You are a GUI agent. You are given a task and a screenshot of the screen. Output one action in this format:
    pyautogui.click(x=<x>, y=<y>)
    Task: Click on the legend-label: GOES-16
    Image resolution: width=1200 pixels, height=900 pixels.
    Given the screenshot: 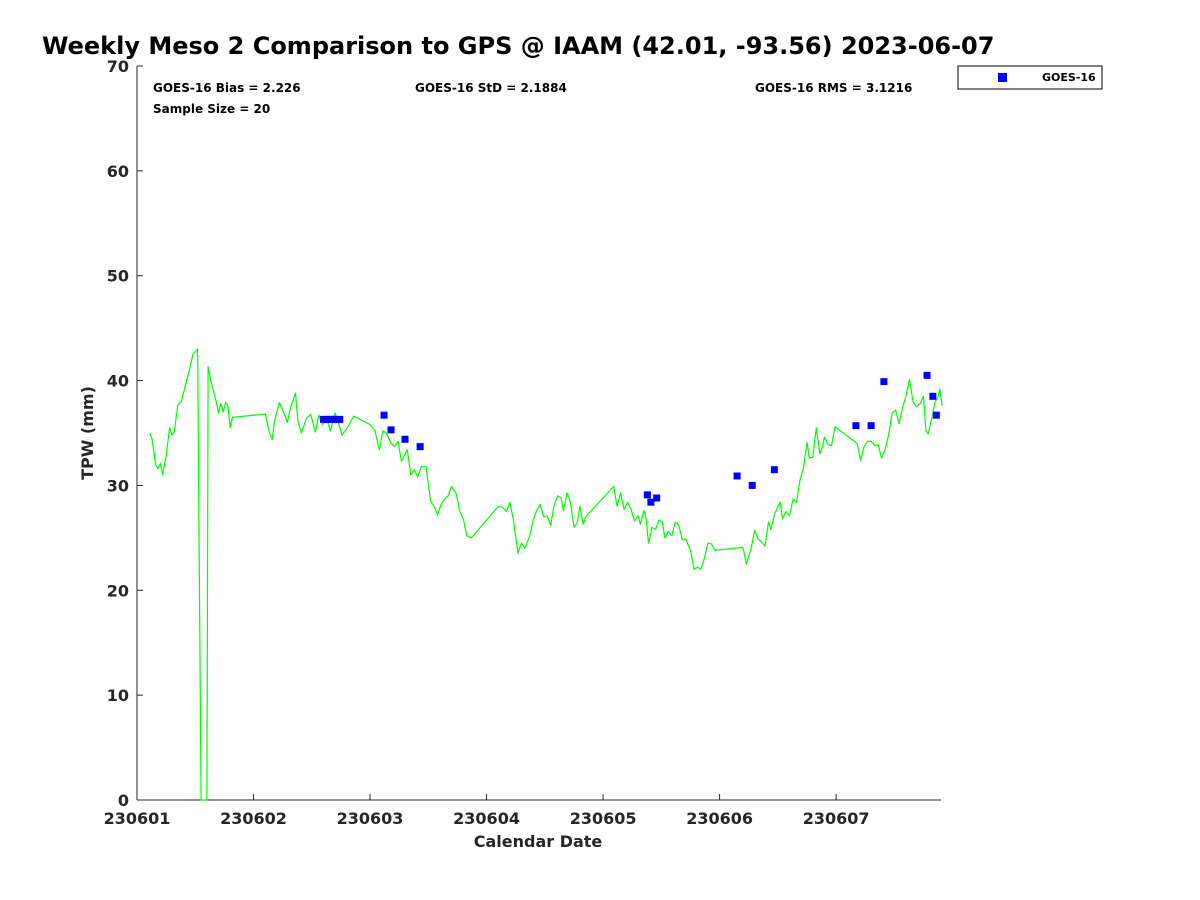 What is the action you would take?
    pyautogui.click(x=1069, y=77)
    